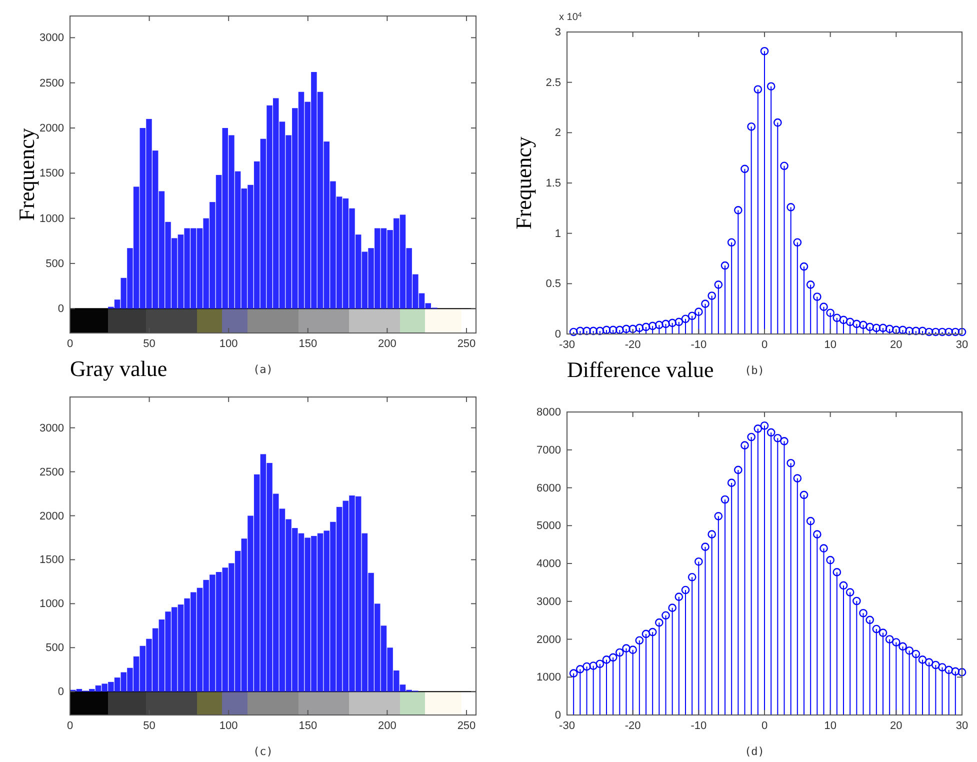 The image size is (977, 762). Describe the element at coordinates (632, 726) in the screenshot. I see `x-tick-label: -20` at that location.